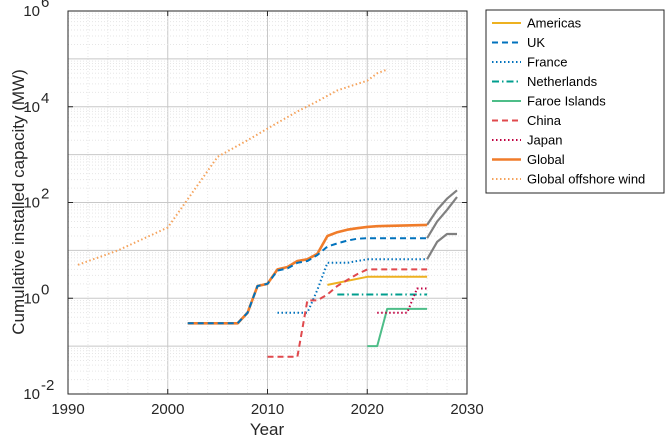  What do you see at coordinates (45, 5) in the screenshot?
I see `y-tick-exponent: 6` at bounding box center [45, 5].